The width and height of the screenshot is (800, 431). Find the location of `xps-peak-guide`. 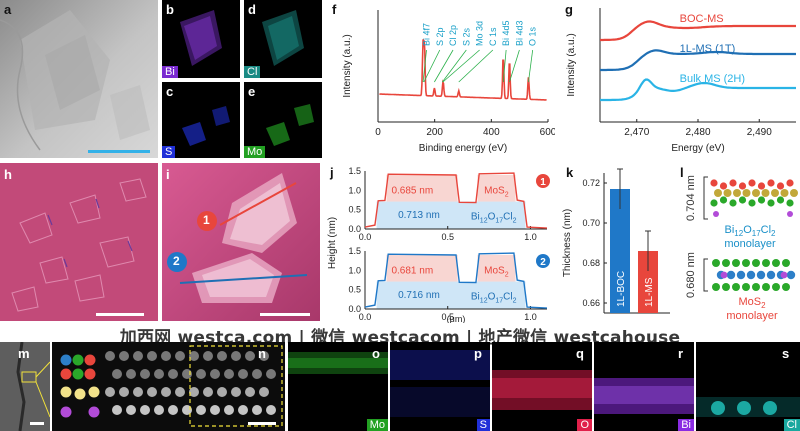

xps-peak-guide is located at coordinates (424, 66).